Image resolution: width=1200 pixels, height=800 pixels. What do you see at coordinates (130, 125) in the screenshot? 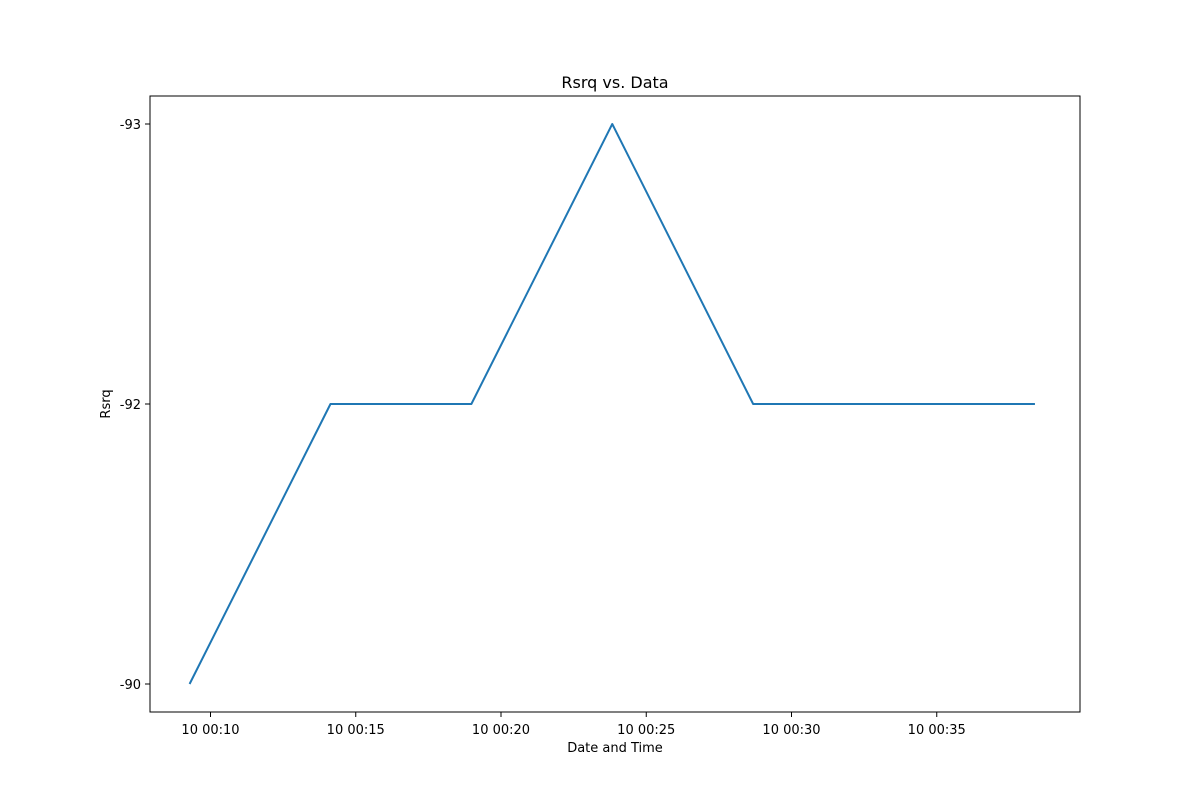
I see `y-tick-label: -93` at bounding box center [130, 125].